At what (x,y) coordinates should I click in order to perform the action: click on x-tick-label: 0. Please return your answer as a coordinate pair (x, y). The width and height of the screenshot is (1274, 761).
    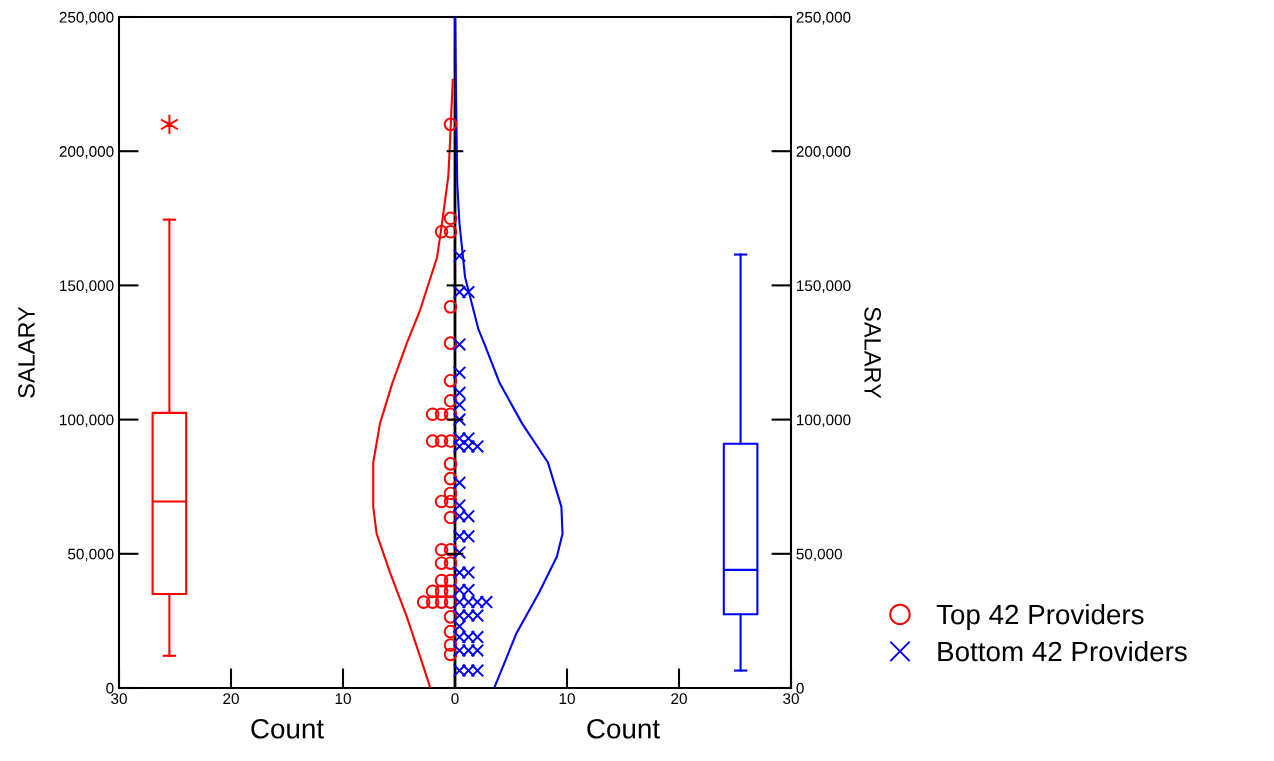
    Looking at the image, I should click on (455, 699).